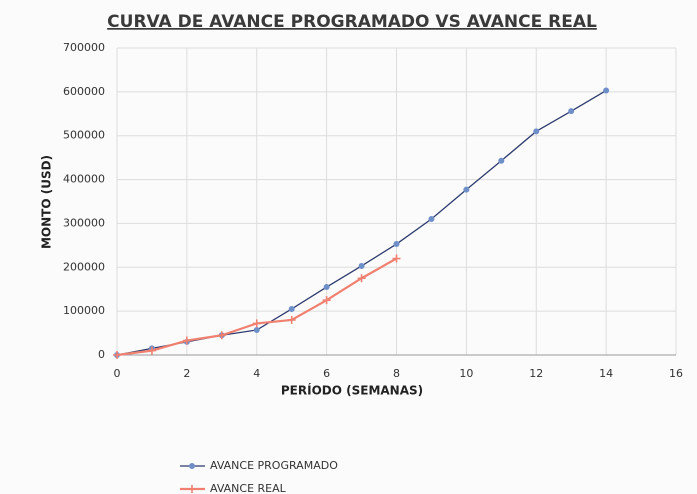 Image resolution: width=697 pixels, height=494 pixels. I want to click on legend-label: AVANCE PROGRAMADO, so click(274, 465).